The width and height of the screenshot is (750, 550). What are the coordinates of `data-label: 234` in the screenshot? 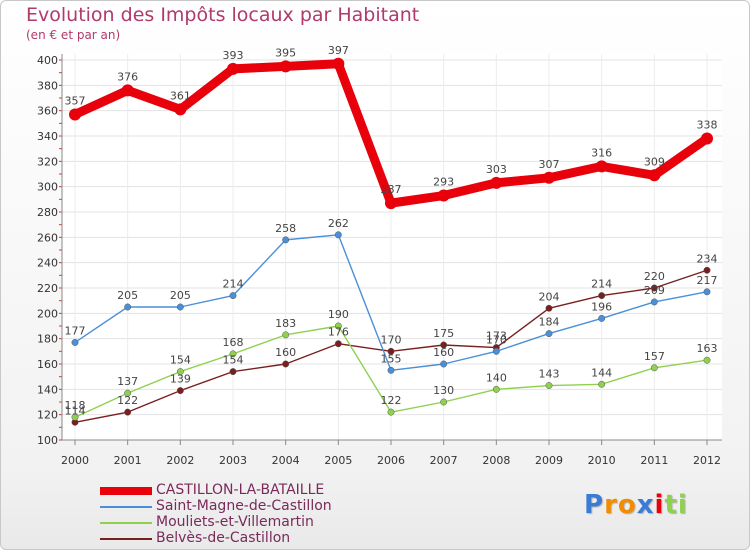 It's located at (707, 258).